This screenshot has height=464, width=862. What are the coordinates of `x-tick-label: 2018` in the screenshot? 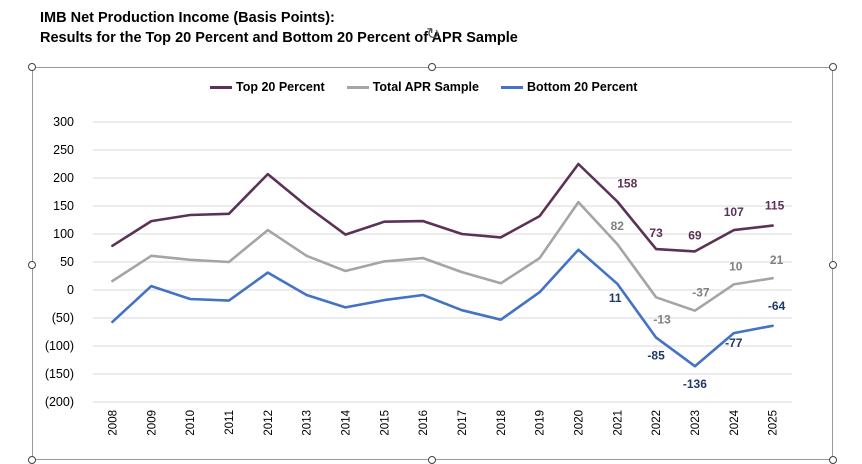 It's located at (502, 423).